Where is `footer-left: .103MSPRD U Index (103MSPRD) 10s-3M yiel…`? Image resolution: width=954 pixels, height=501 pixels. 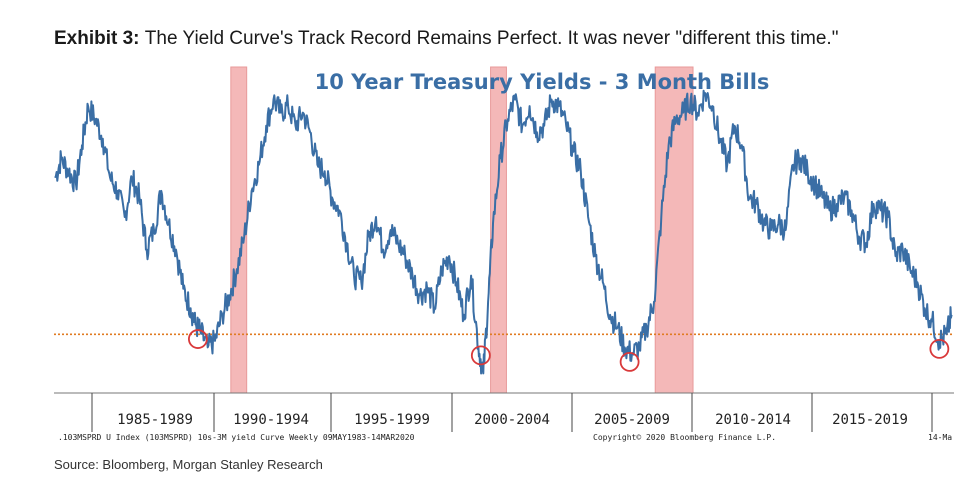 footer-left: .103MSPRD U Index (103MSPRD) 10s-3M yiel… is located at coordinates (236, 437).